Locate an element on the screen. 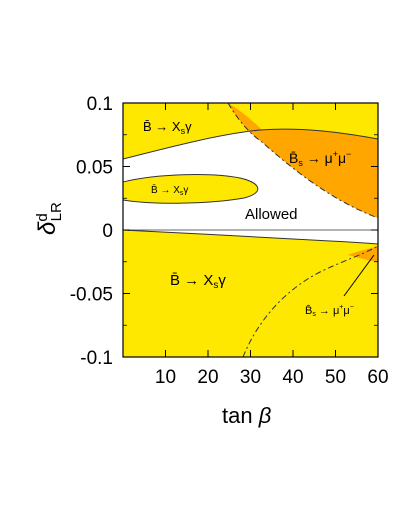  y-tick-label: -0.05 is located at coordinates (91, 295).